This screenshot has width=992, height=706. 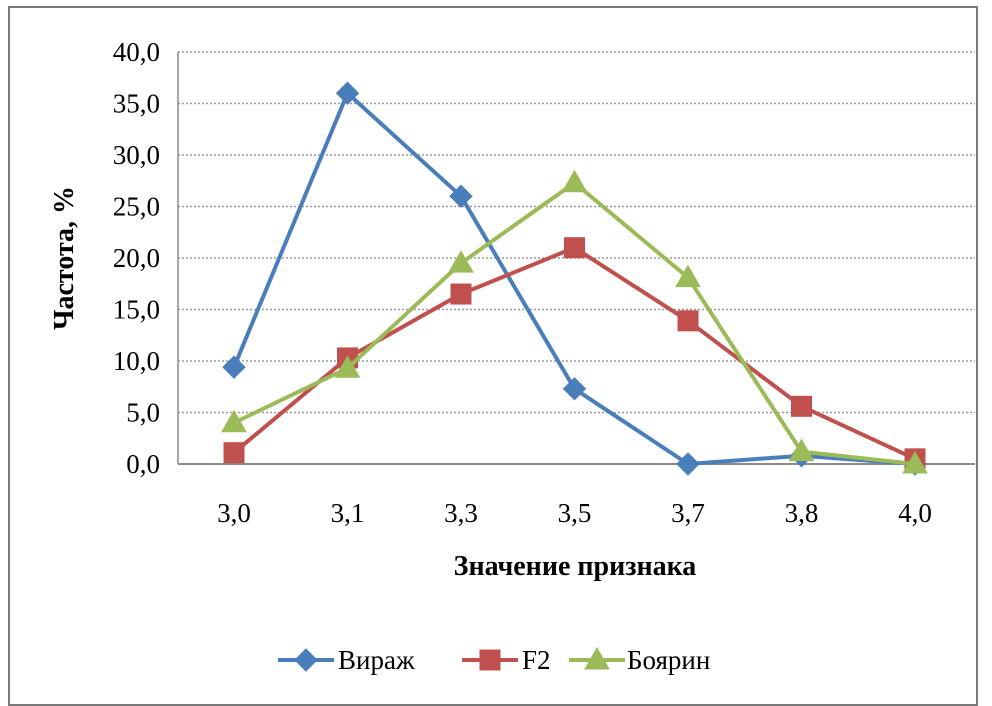 I want to click on x-tick-label: 4,0, so click(x=915, y=513).